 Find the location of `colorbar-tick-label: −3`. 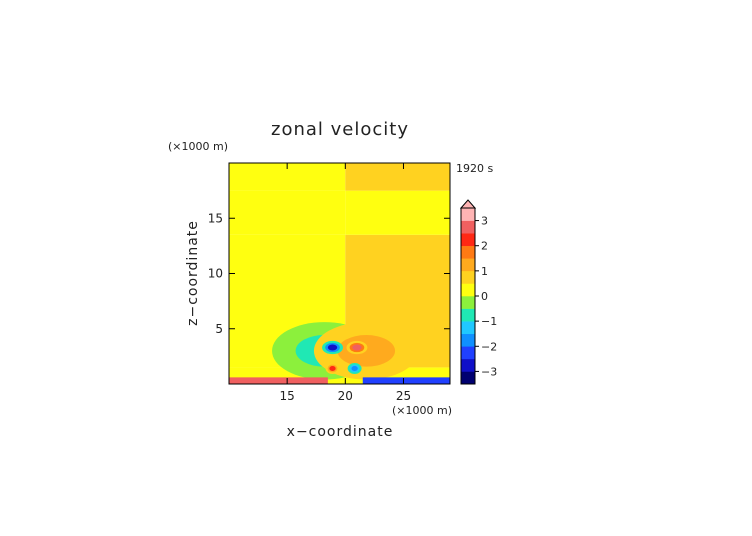

colorbar-tick-label: −3 is located at coordinates (489, 371).